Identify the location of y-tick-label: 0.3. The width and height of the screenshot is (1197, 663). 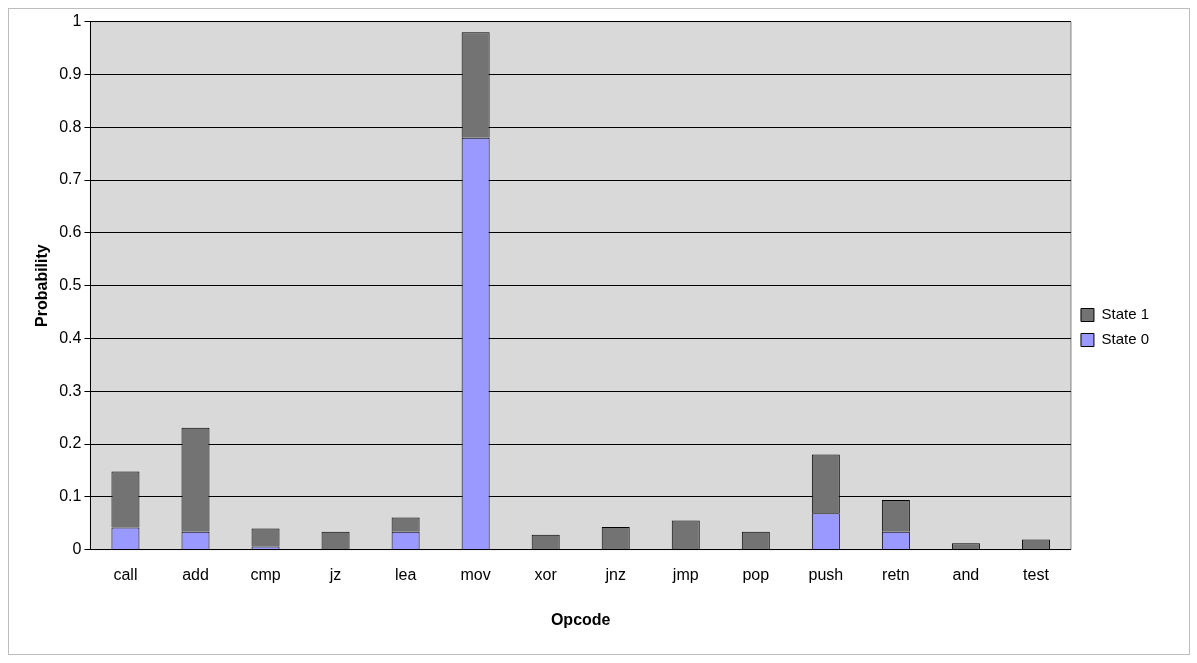
(70, 390).